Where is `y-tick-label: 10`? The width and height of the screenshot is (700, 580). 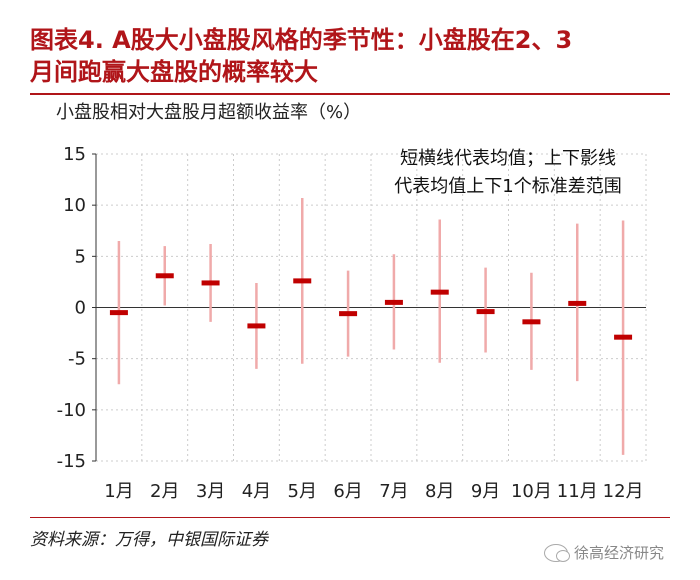 y-tick-label: 10 is located at coordinates (74, 205).